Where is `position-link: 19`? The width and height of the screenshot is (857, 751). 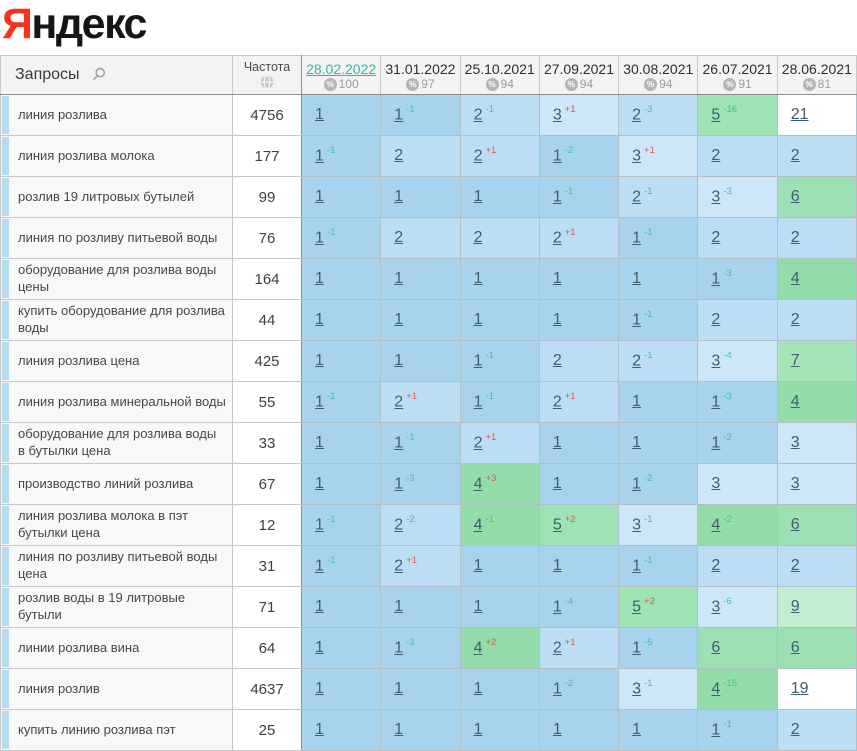
position-link: 19 is located at coordinates (799, 688).